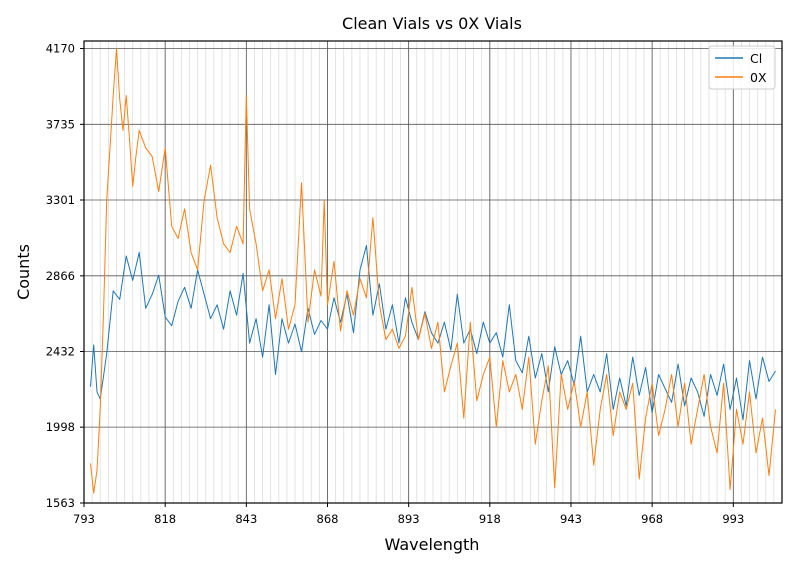 Image resolution: width=796 pixels, height=568 pixels. I want to click on x-axis: 793 818 843 868 893 918 943 968 993, so click(408, 514).